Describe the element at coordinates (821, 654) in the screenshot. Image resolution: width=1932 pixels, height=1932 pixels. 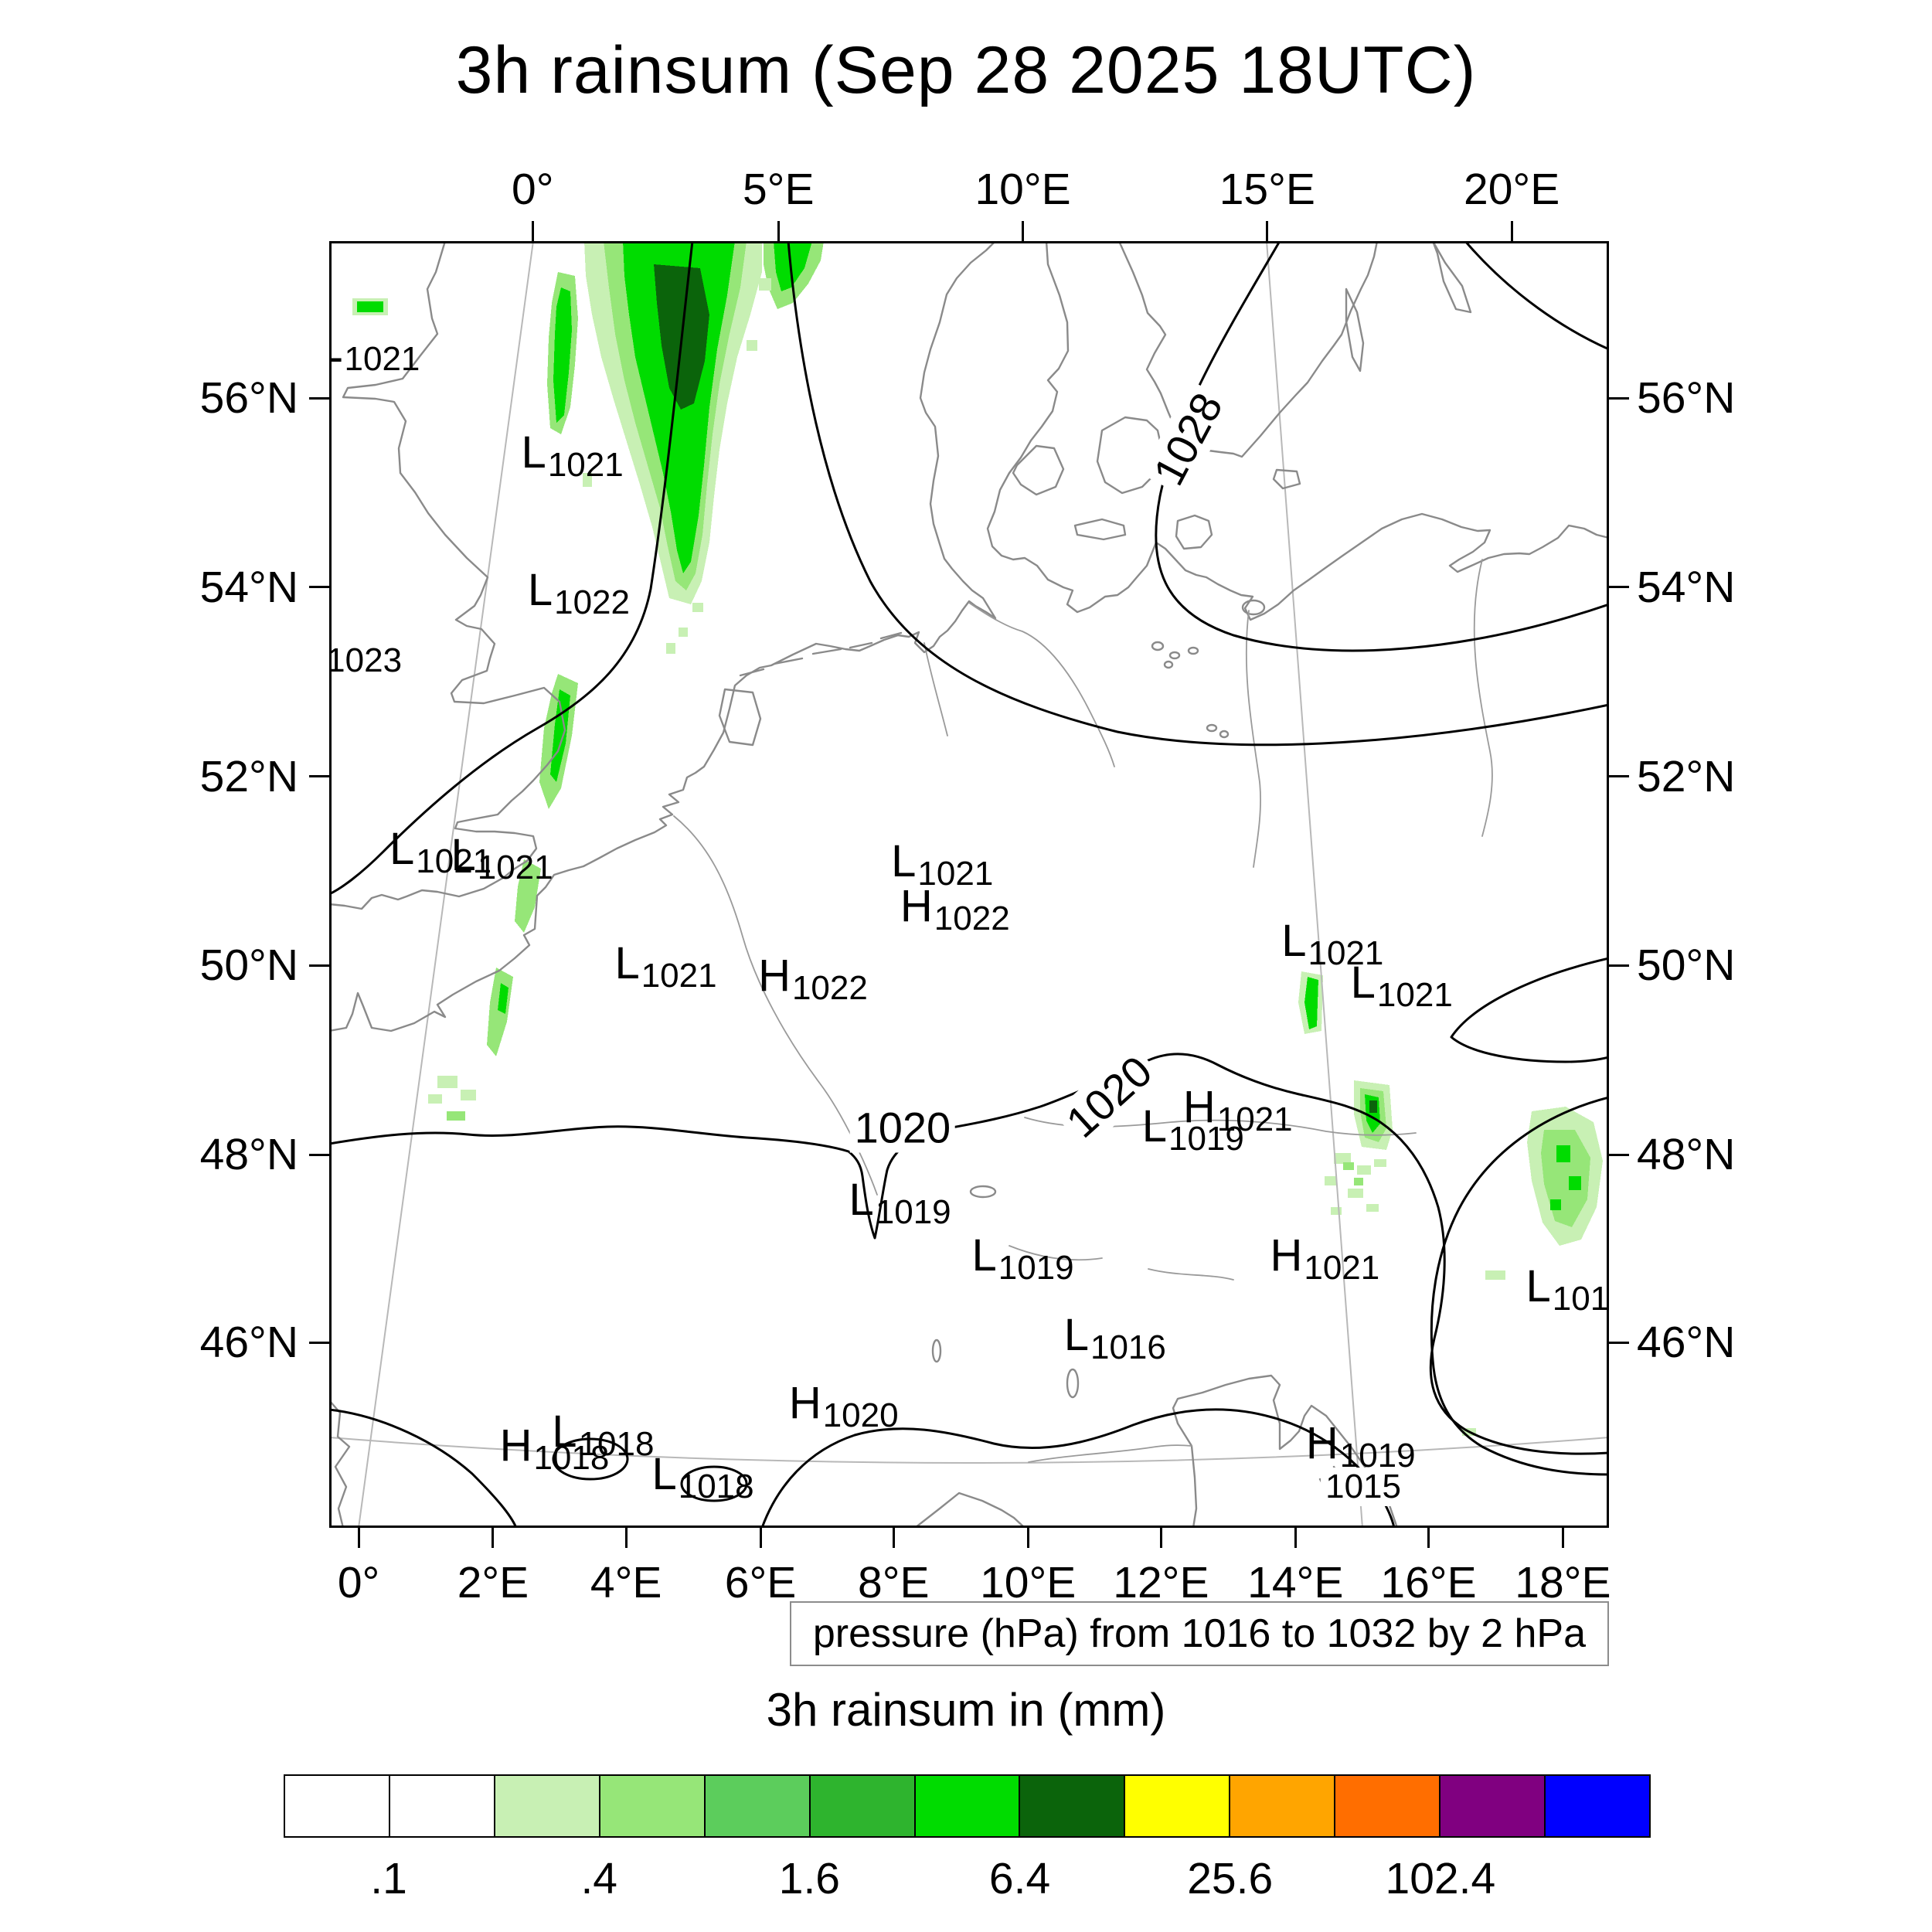
I see `wadden-islands` at that location.